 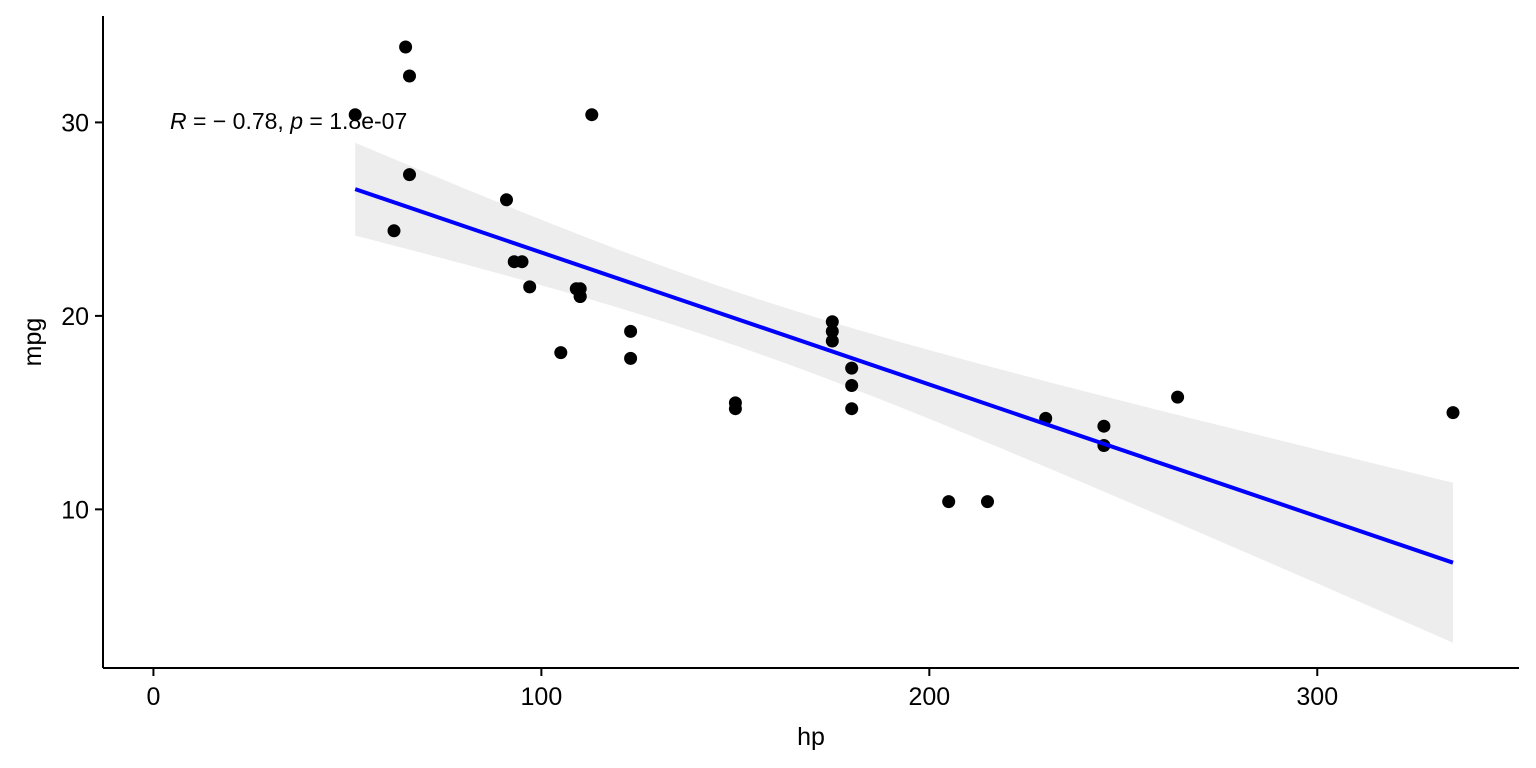 I want to click on y-axis-title: mpg, so click(x=33, y=342).